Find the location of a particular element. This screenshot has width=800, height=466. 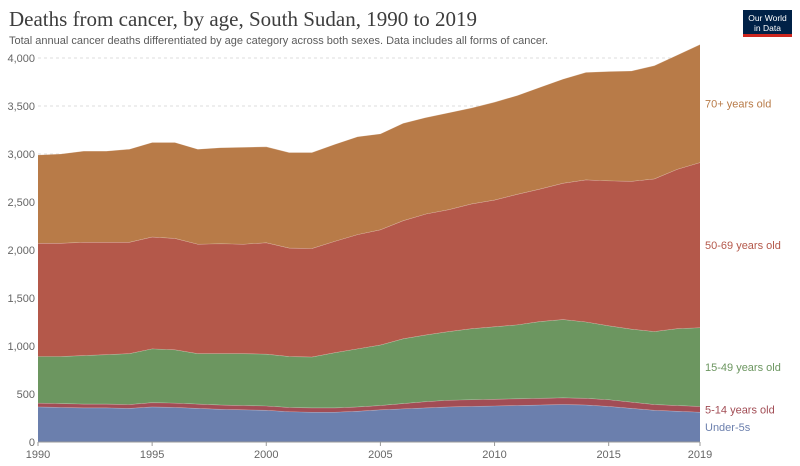

owid-logo: Our World in Data is located at coordinates (767, 23).